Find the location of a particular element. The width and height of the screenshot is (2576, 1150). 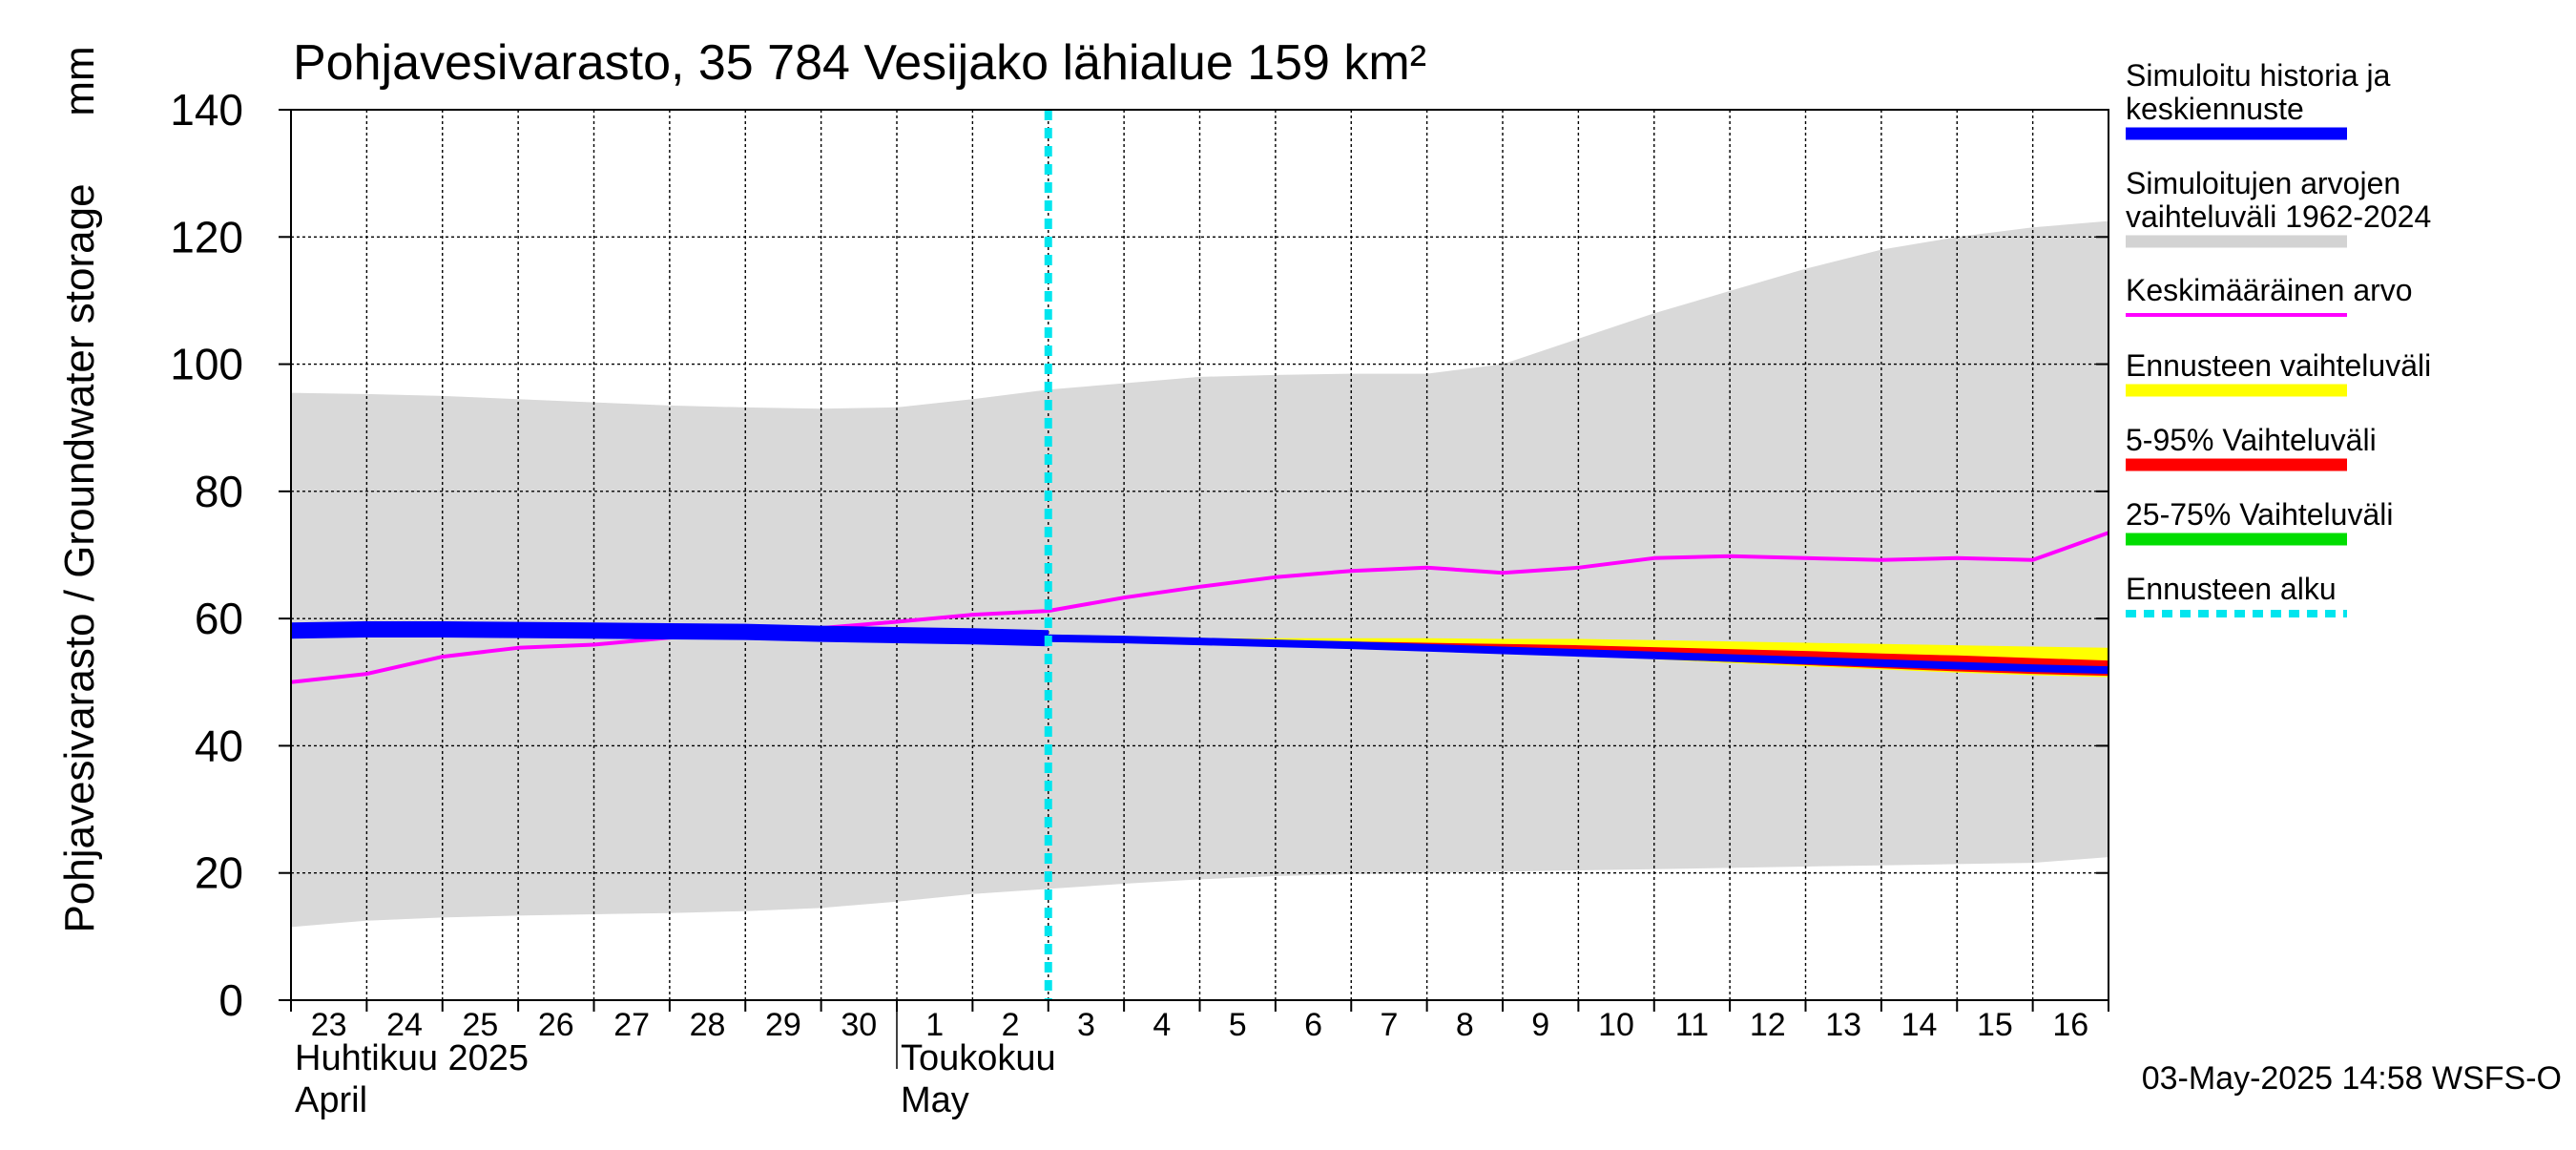

y-tick-label: 60 is located at coordinates (219, 618).